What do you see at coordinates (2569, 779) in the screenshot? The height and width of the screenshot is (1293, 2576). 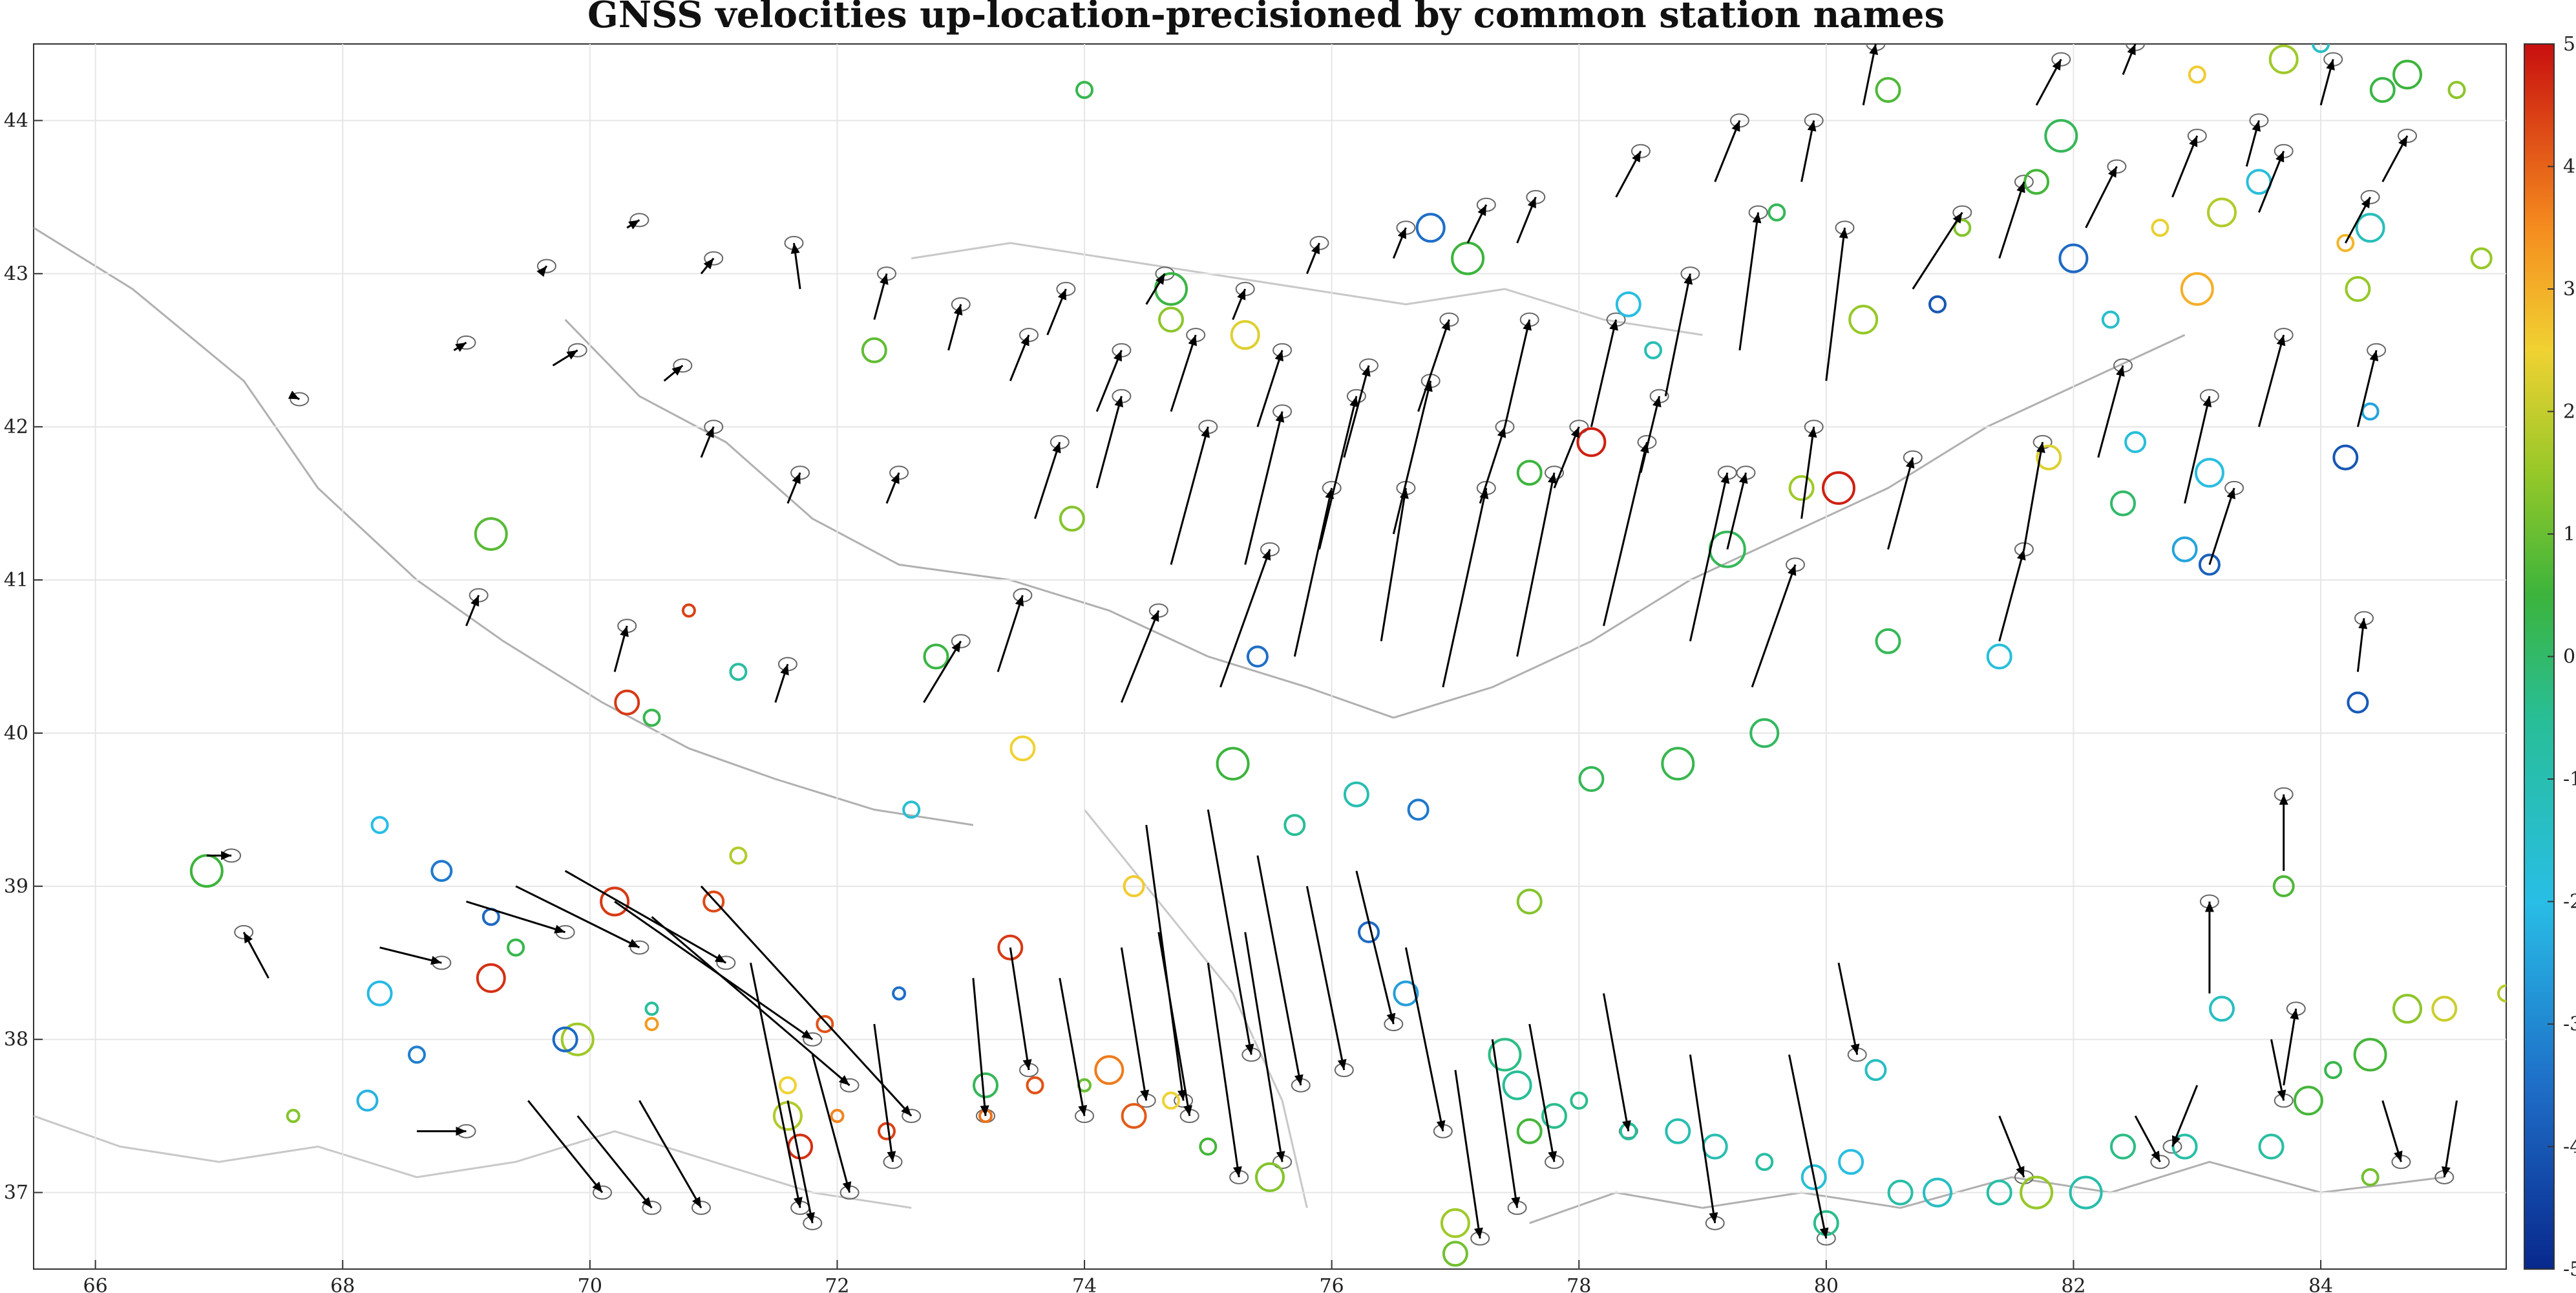 I see `colorbar-tick-label: -1` at bounding box center [2569, 779].